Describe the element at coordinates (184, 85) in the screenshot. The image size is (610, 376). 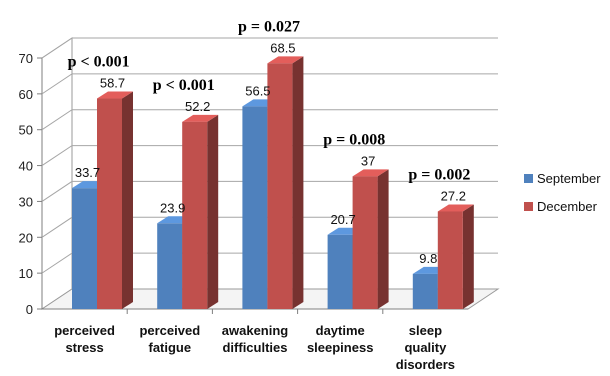
I see `p-value-1: p < 0.001` at that location.